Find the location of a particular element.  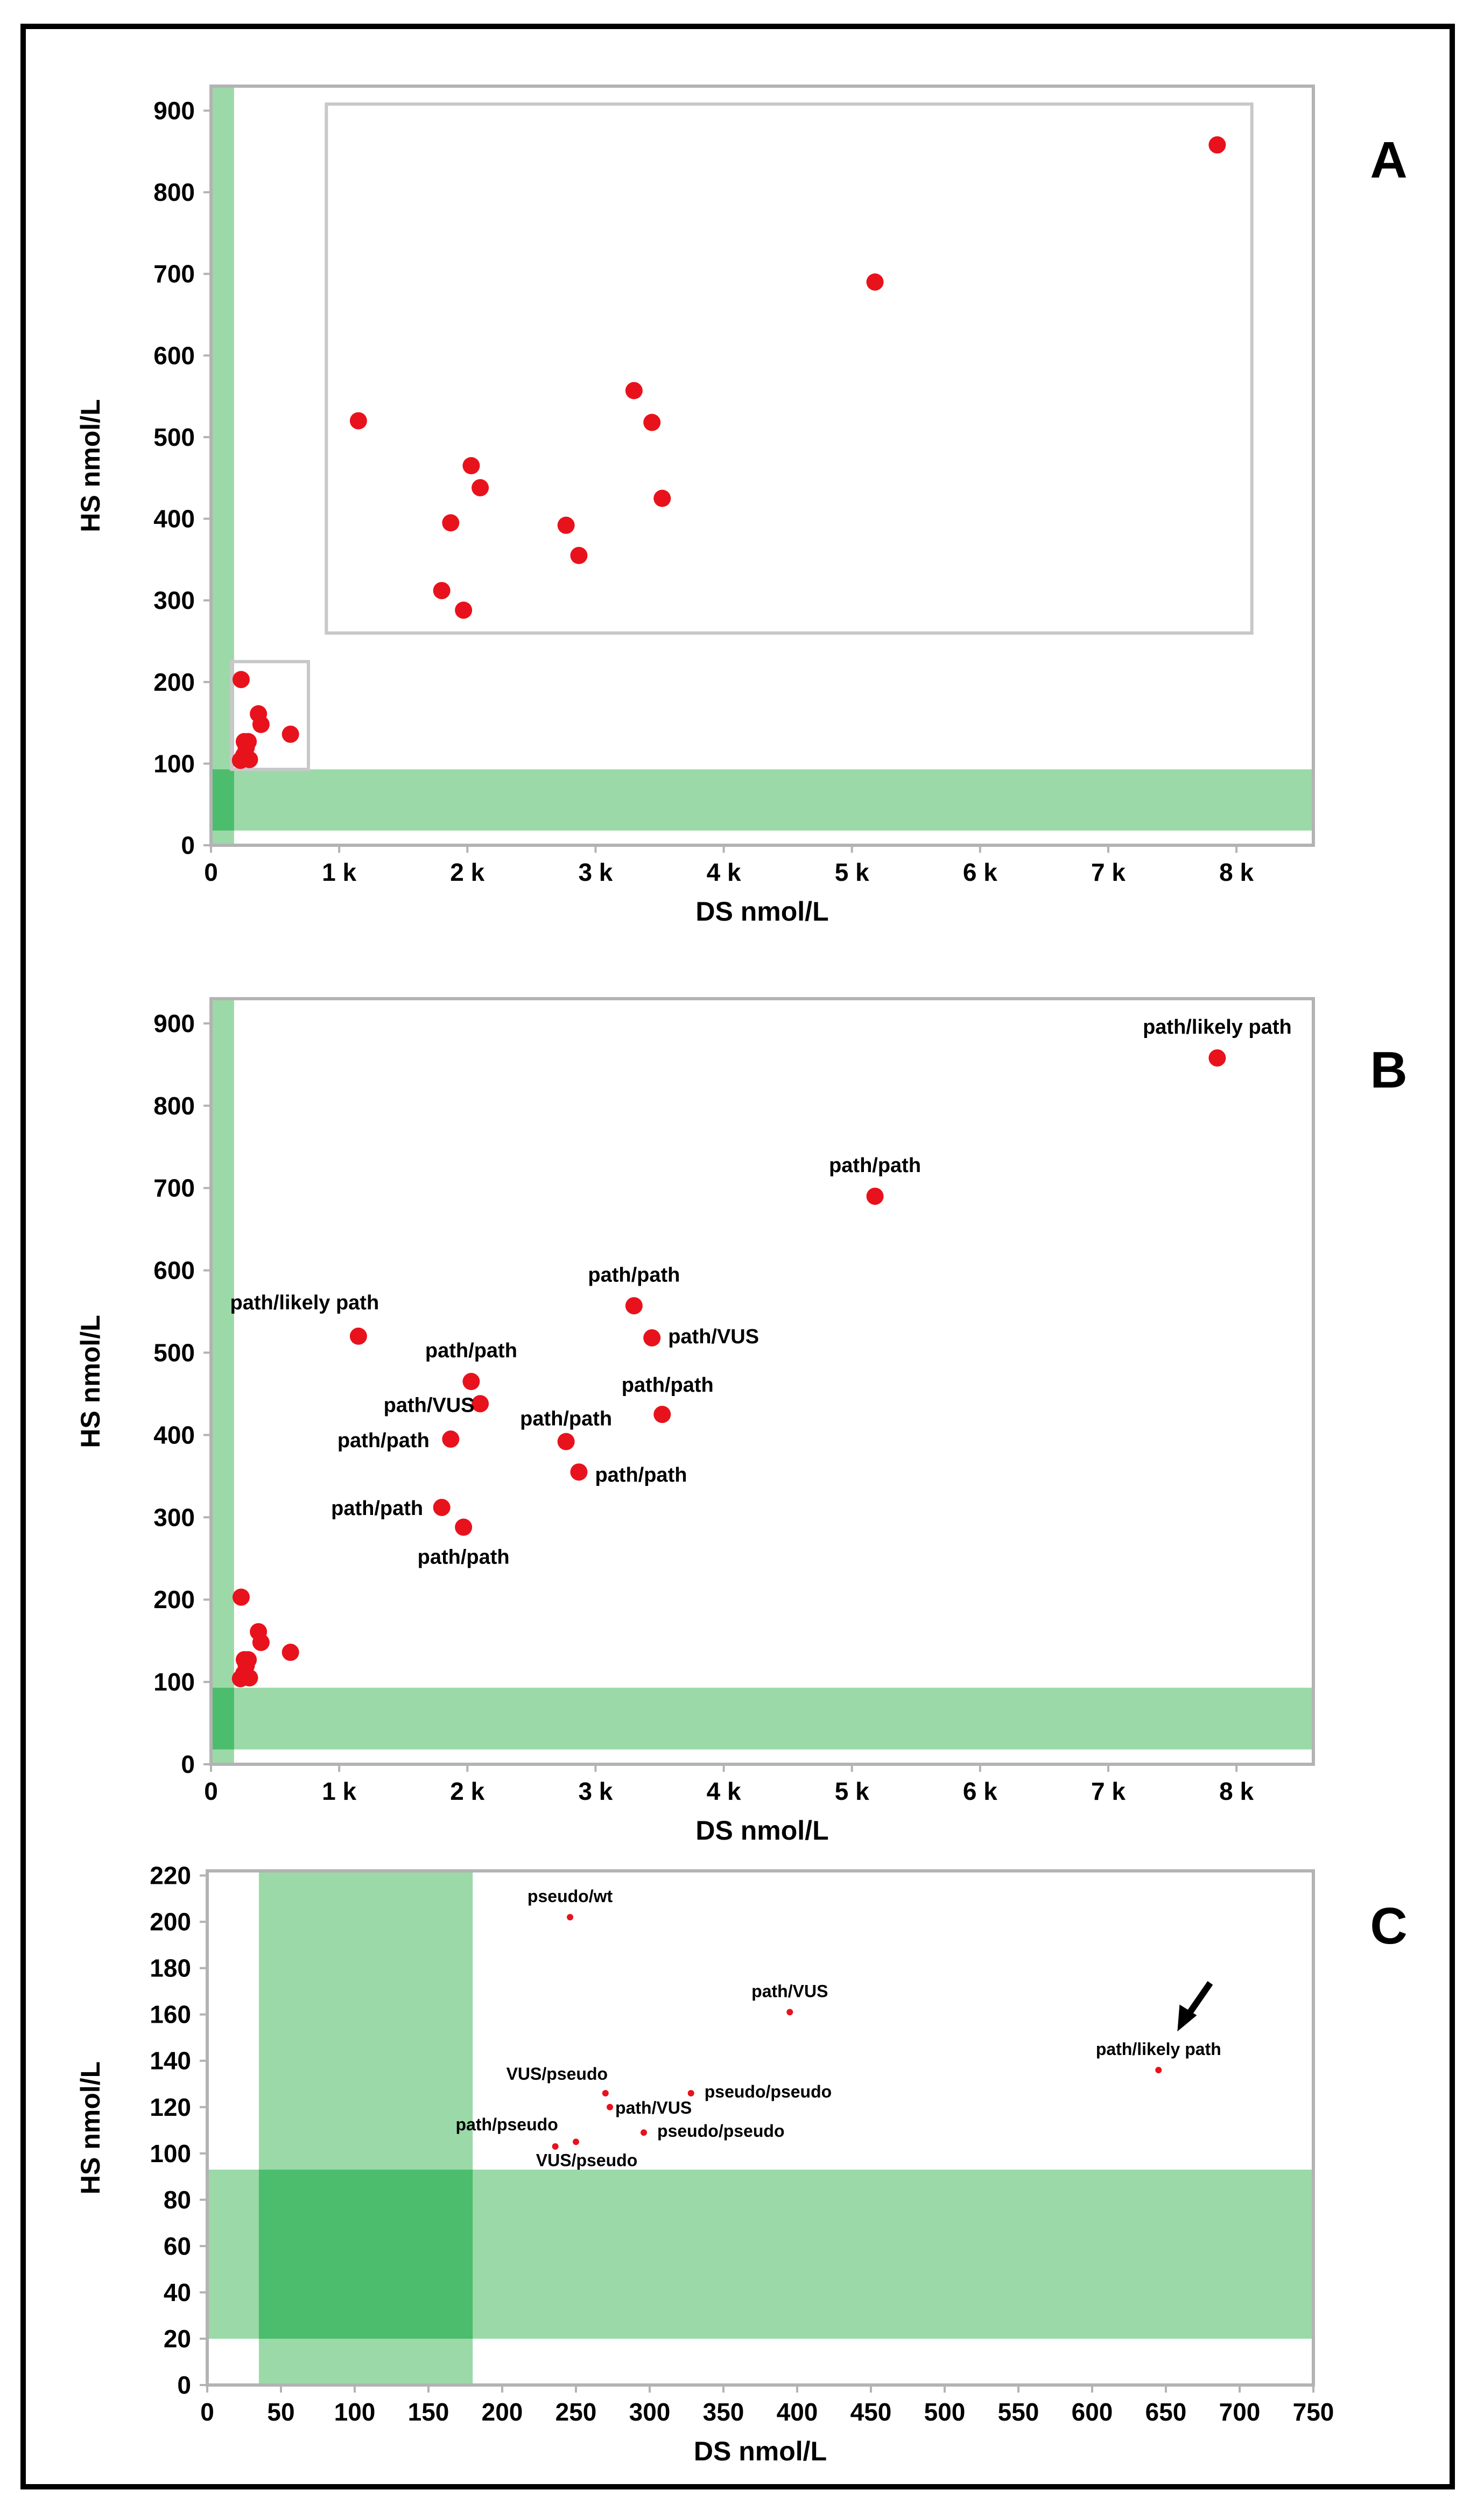

y-tick-label: 40 is located at coordinates (178, 2292).